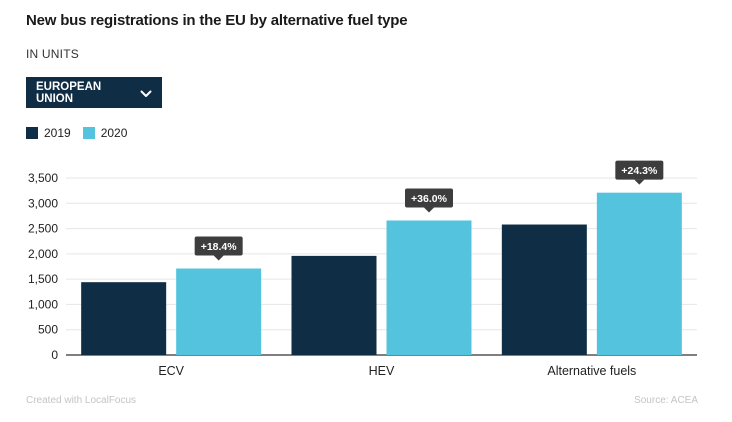 The width and height of the screenshot is (732, 422). I want to click on annotation-label: +24.3%, so click(639, 171).